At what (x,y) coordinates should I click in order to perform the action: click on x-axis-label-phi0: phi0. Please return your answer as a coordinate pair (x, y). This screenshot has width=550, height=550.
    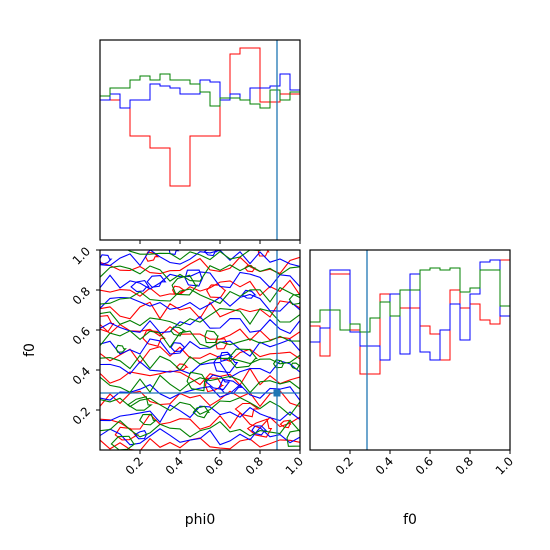
    Looking at the image, I should click on (200, 520).